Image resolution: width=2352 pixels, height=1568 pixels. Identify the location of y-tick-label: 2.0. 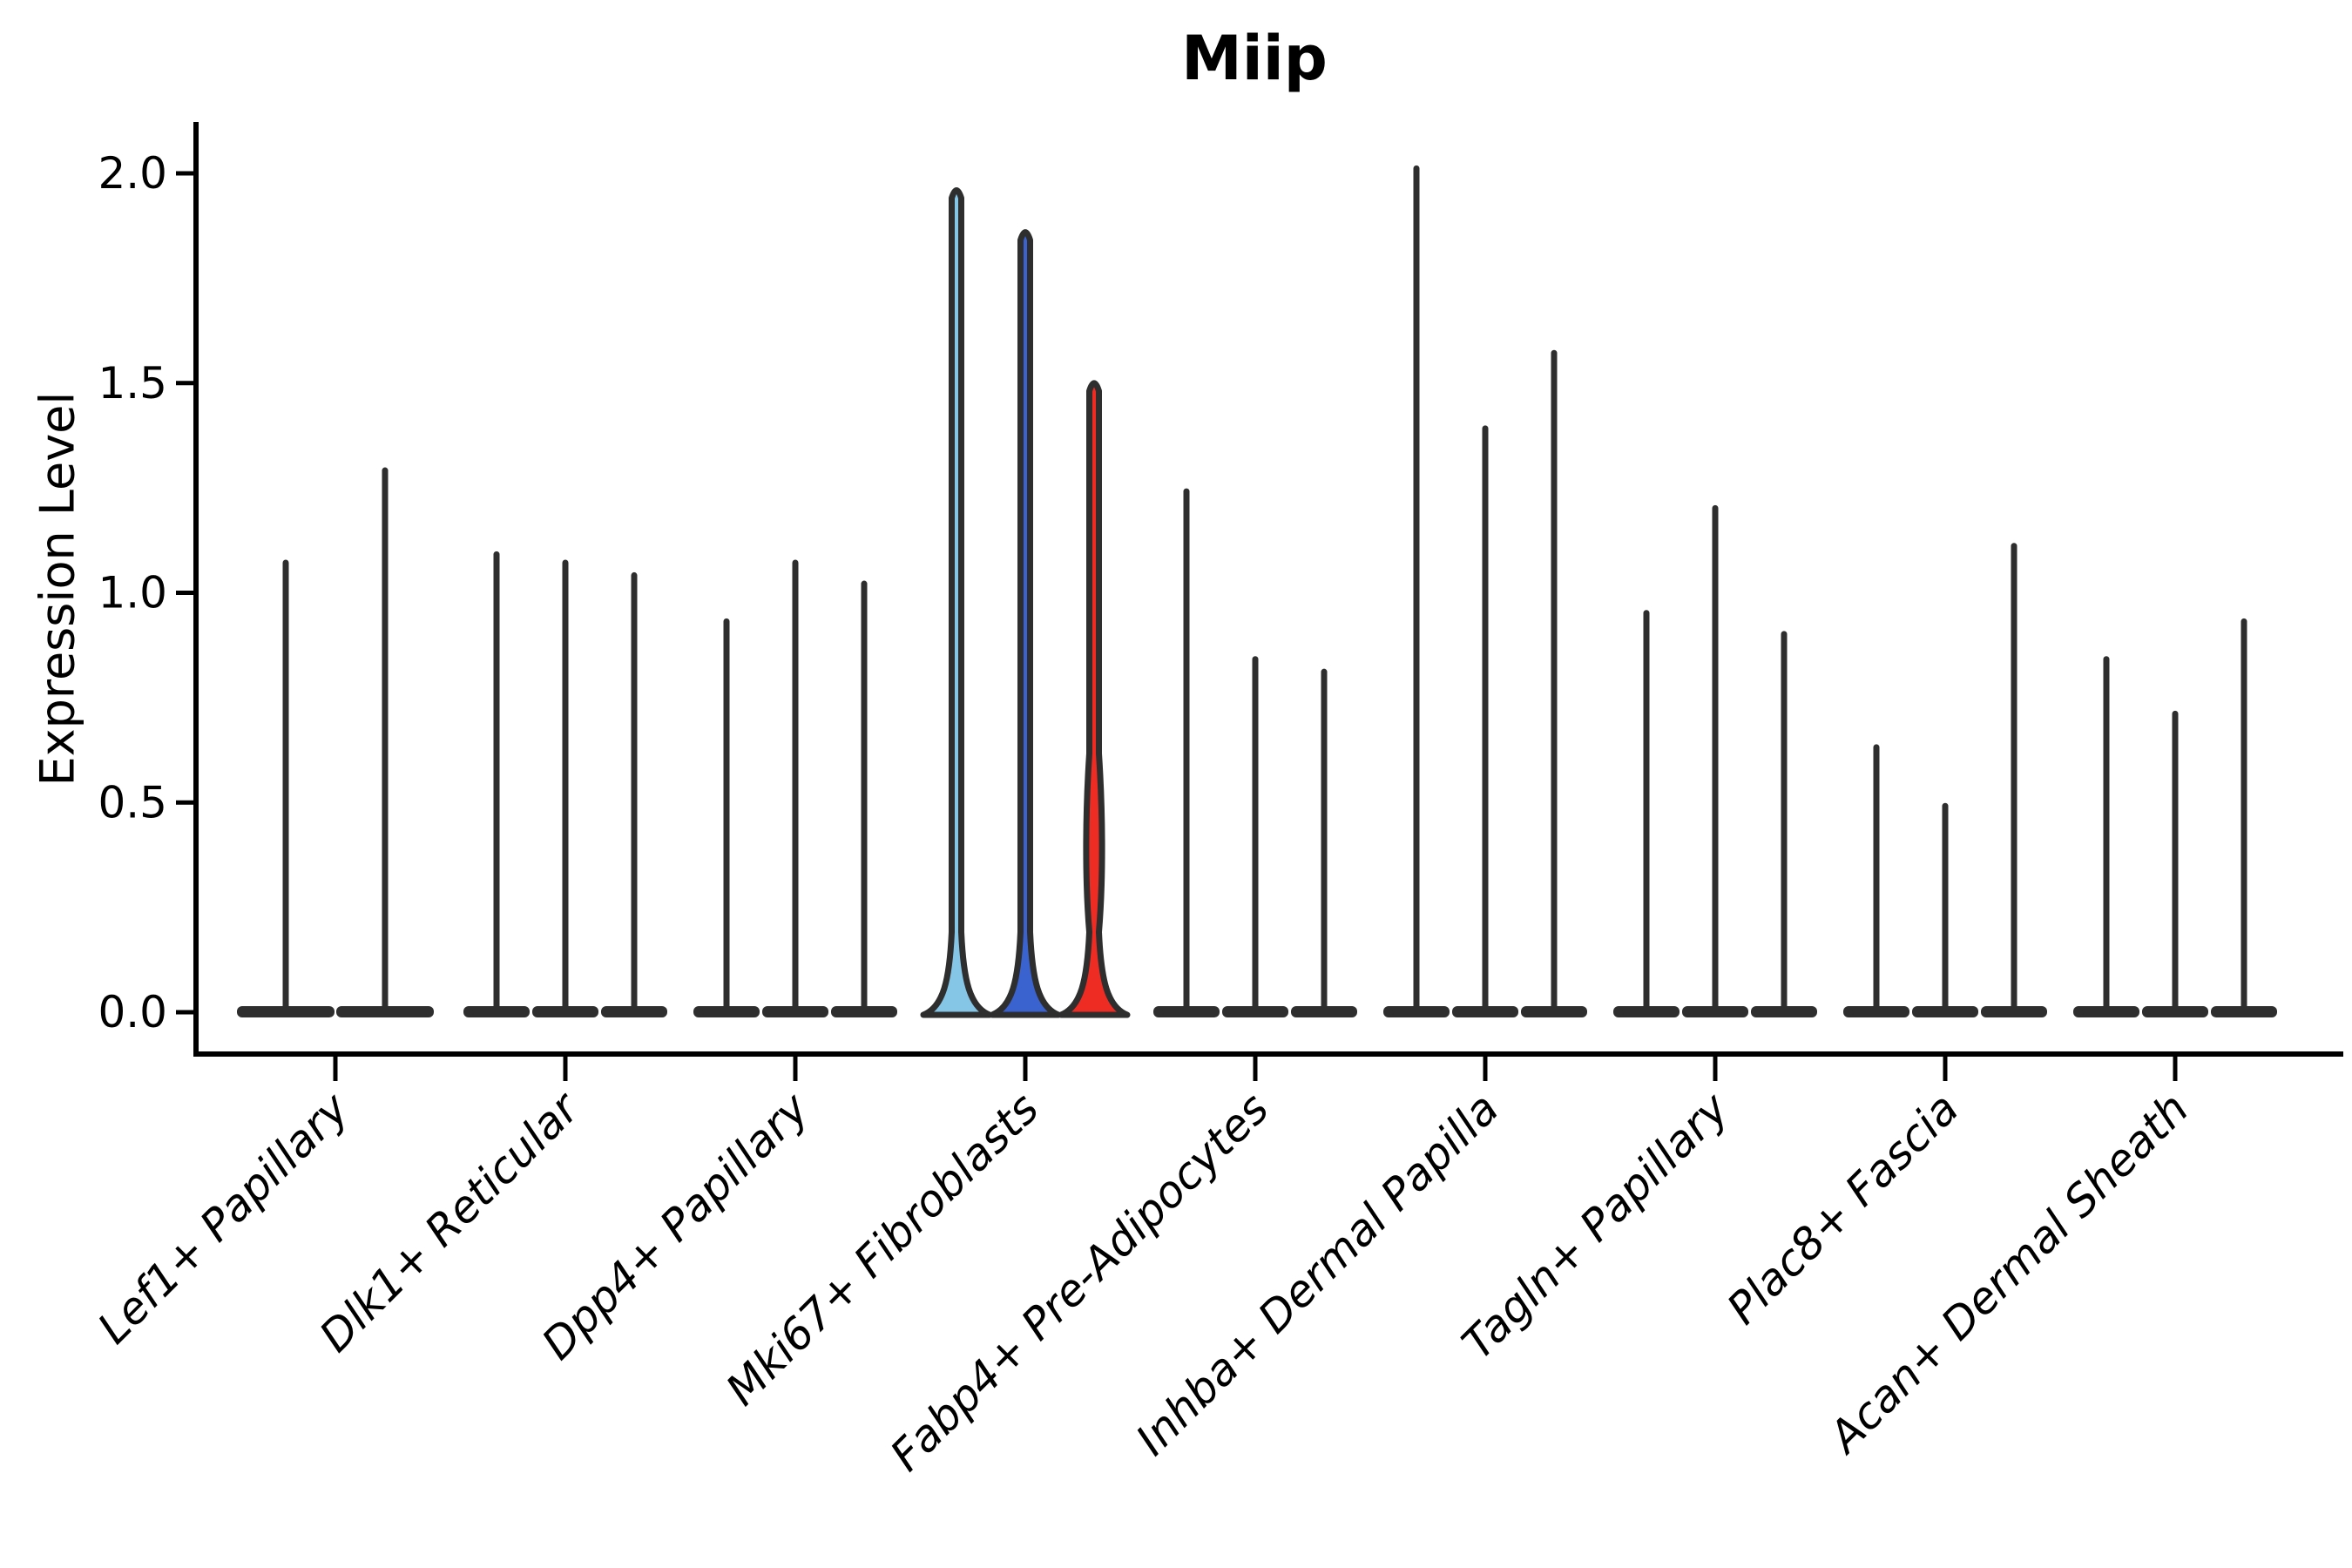
(132, 173).